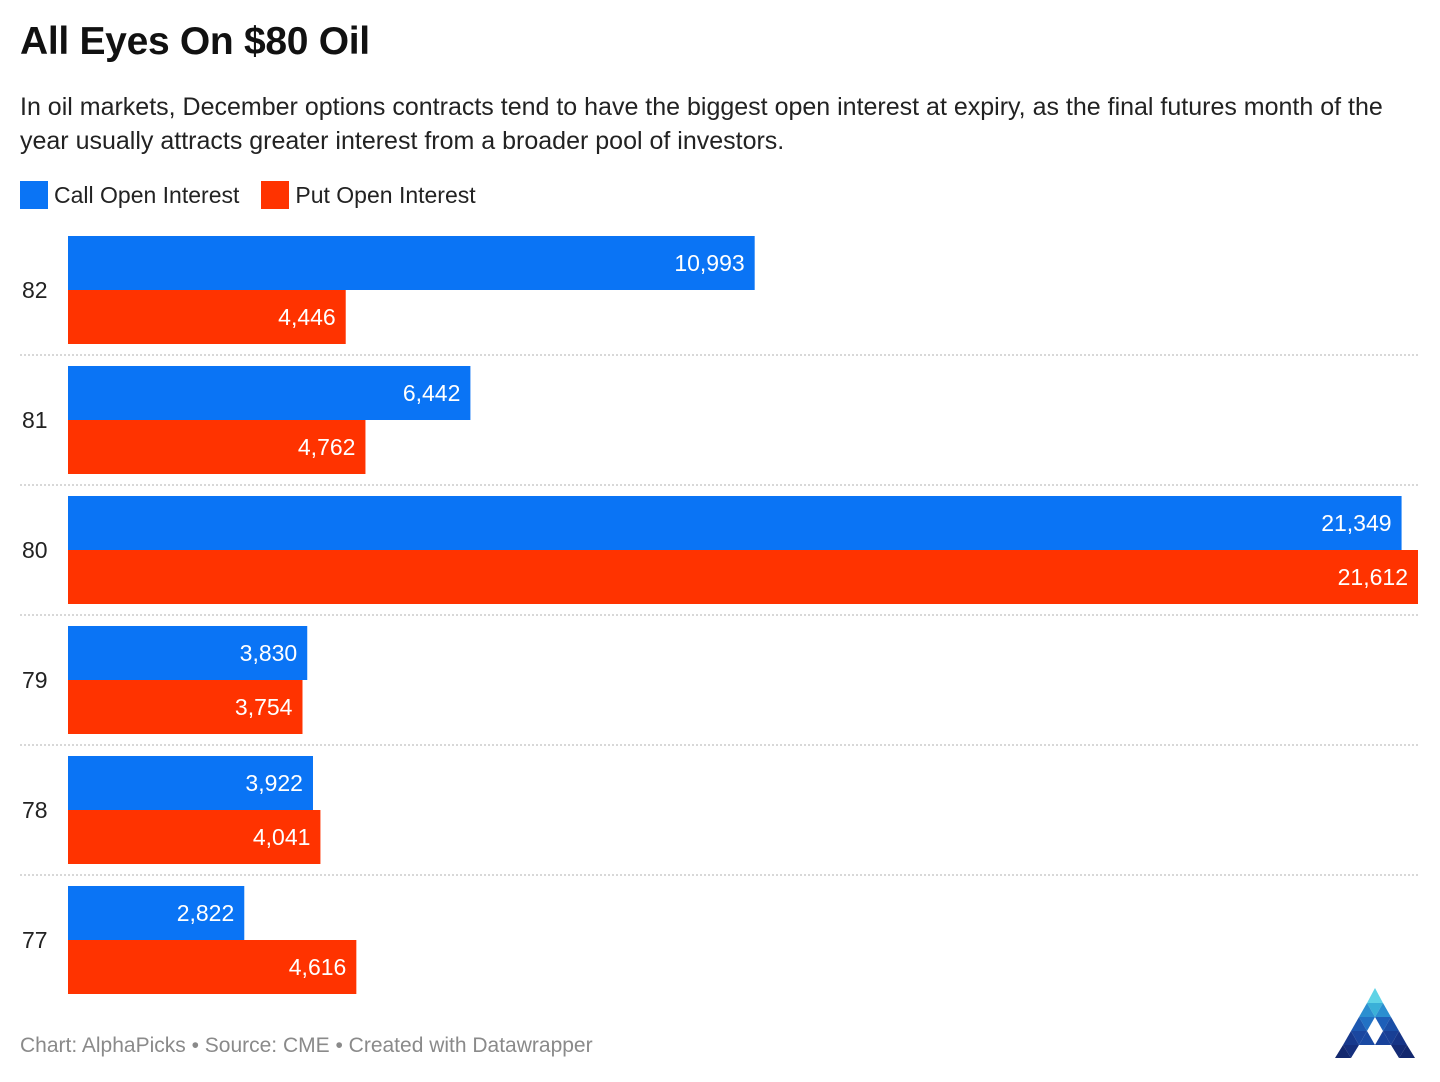 This screenshot has width=1440, height=1082. What do you see at coordinates (1373, 577) in the screenshot?
I see `put-value-label: 21,612` at bounding box center [1373, 577].